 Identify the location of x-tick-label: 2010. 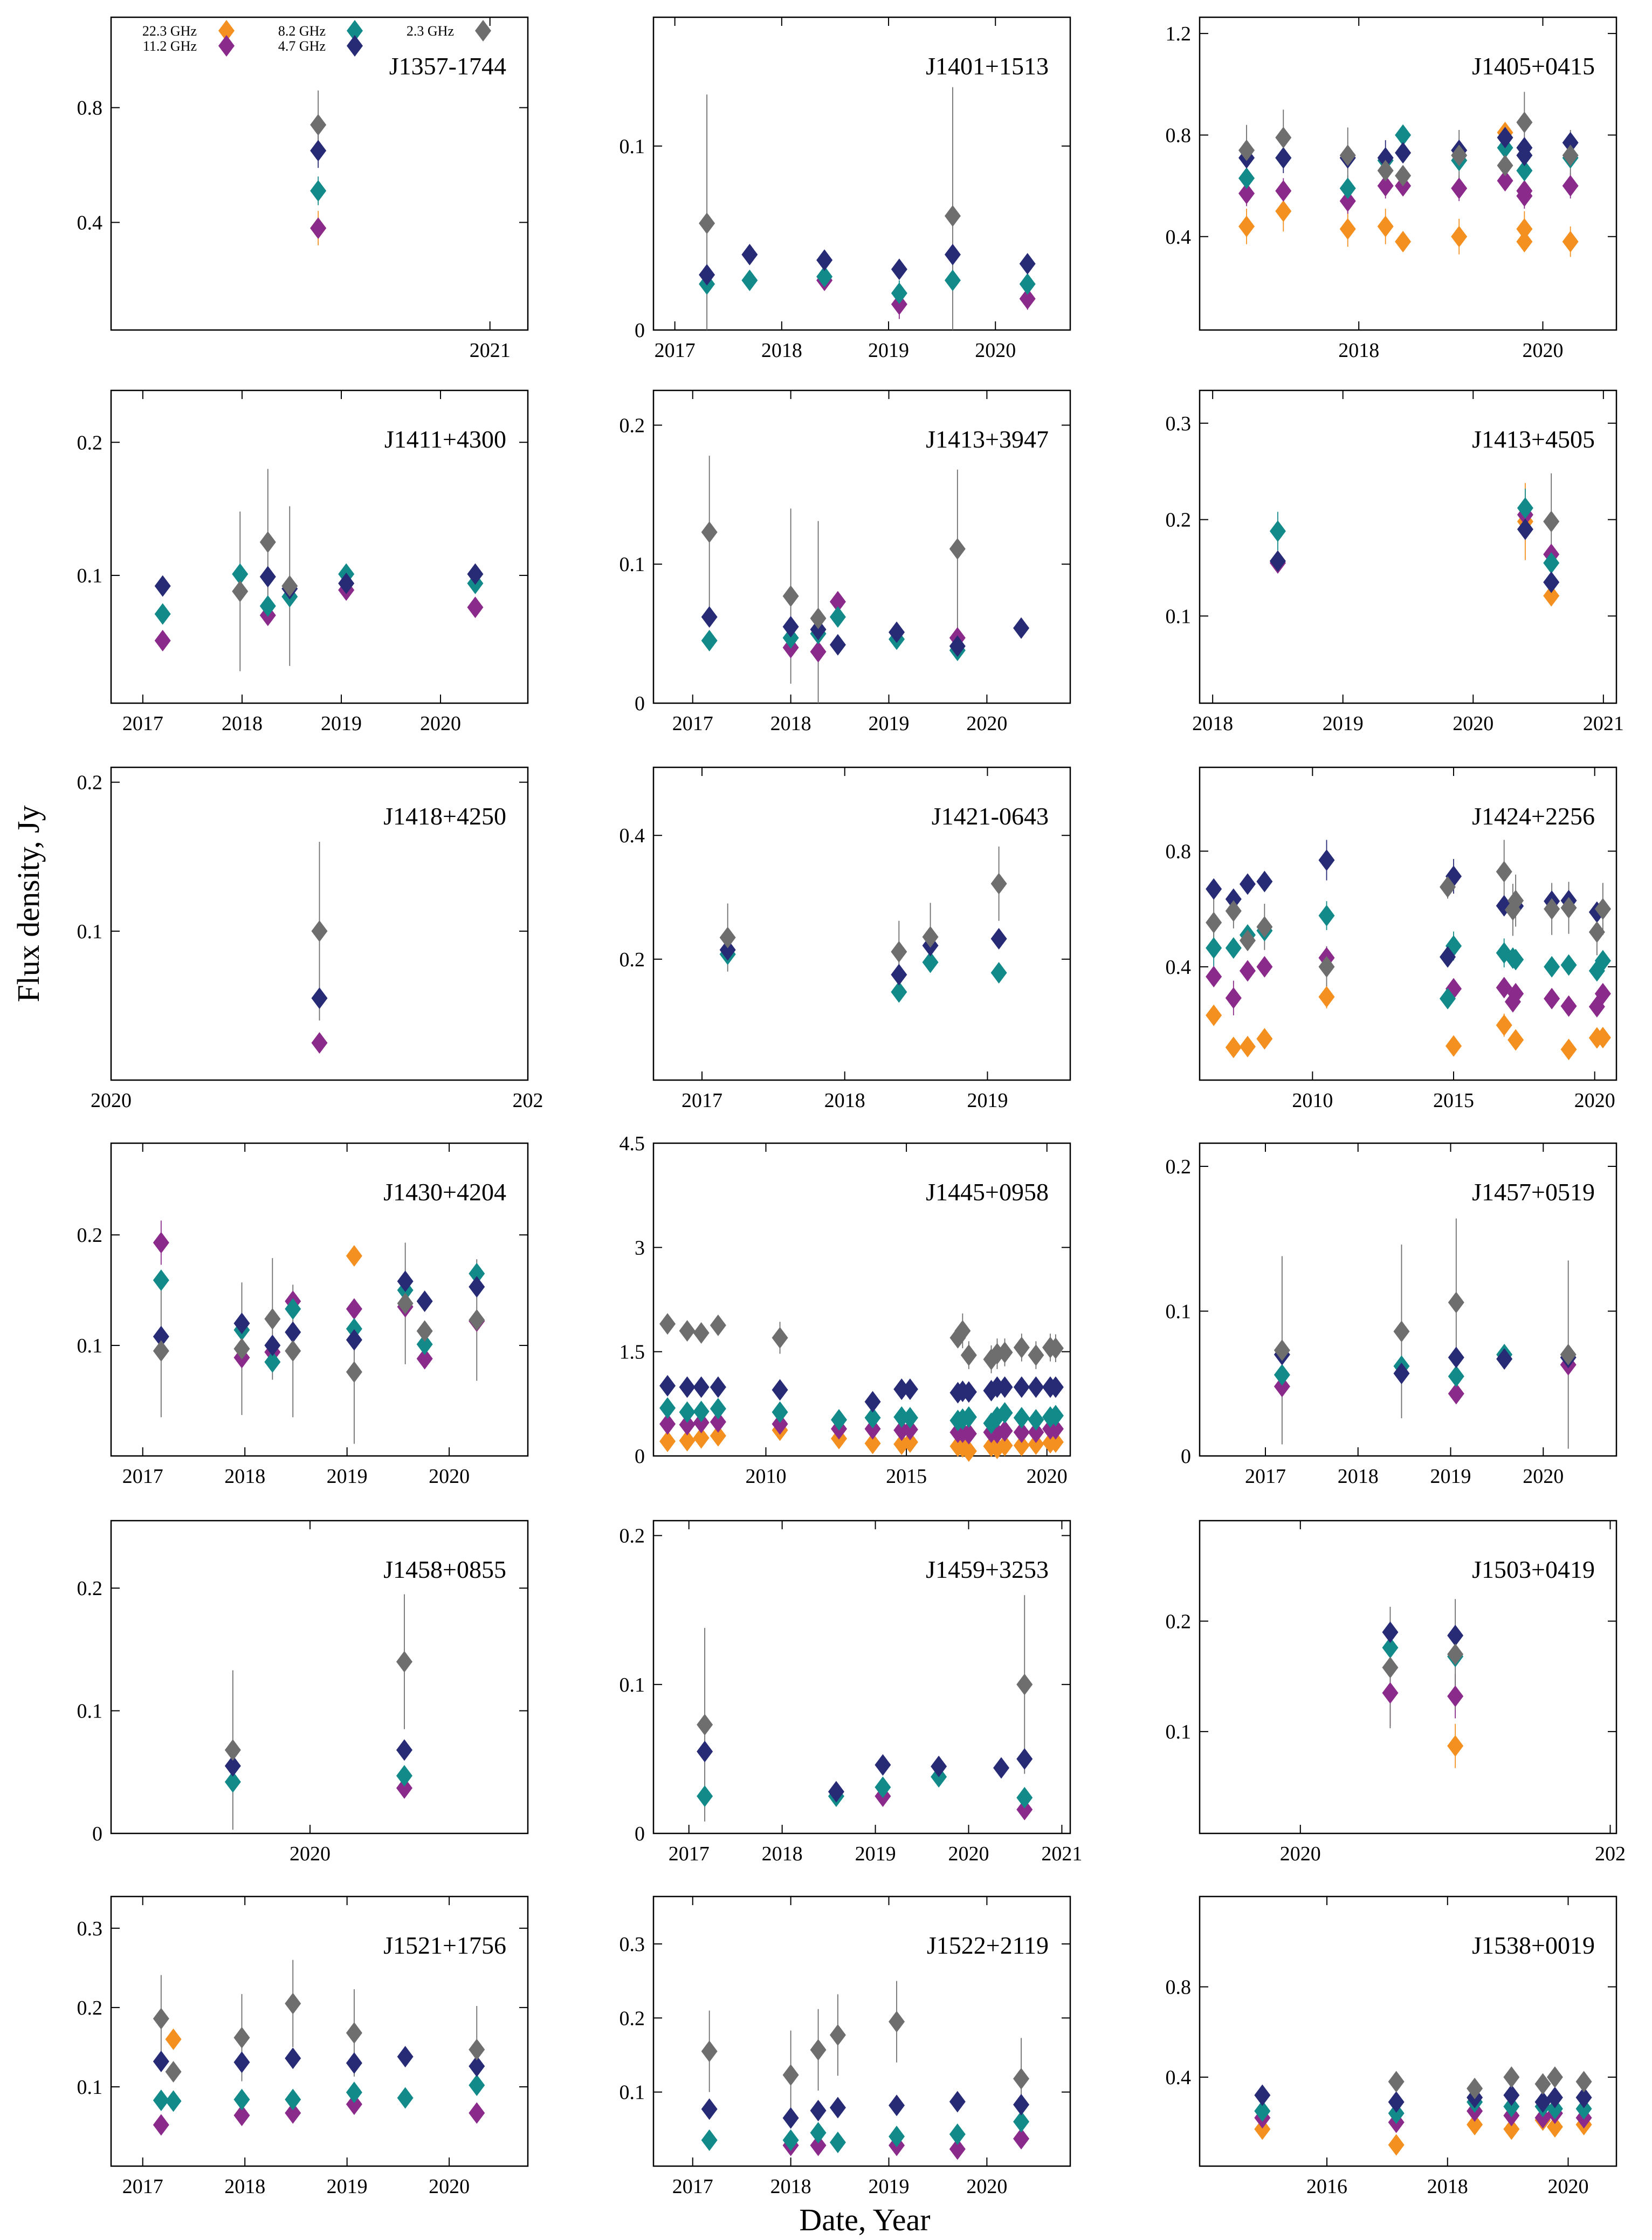
(1312, 1100).